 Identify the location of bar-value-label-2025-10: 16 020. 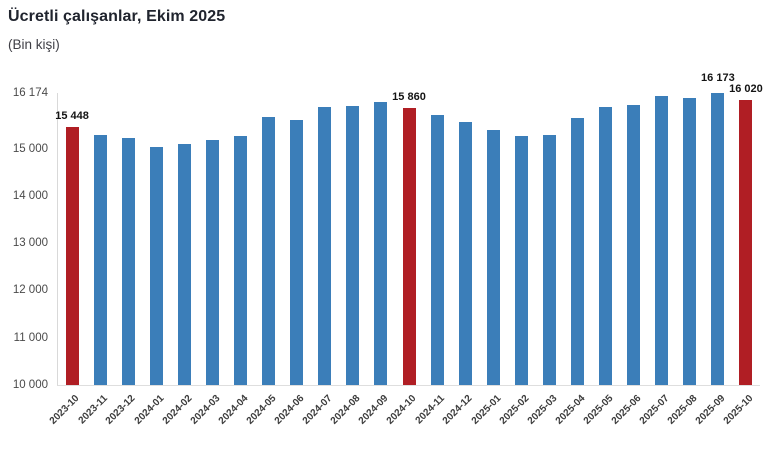
(746, 89).